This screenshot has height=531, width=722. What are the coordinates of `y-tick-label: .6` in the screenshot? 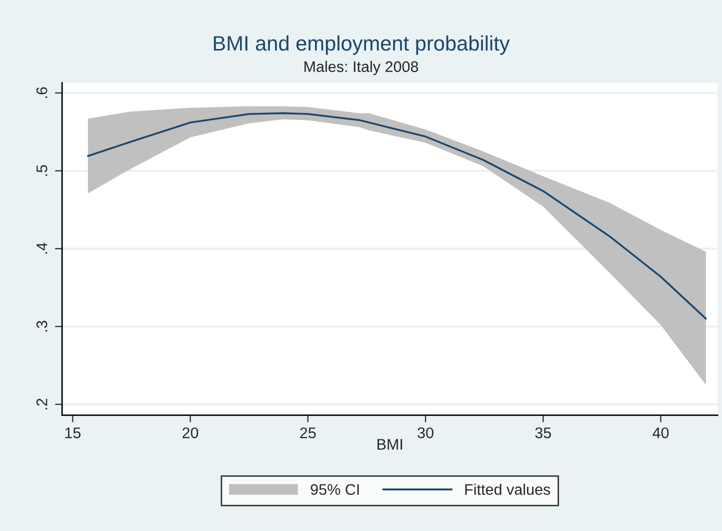 It's located at (42, 92).